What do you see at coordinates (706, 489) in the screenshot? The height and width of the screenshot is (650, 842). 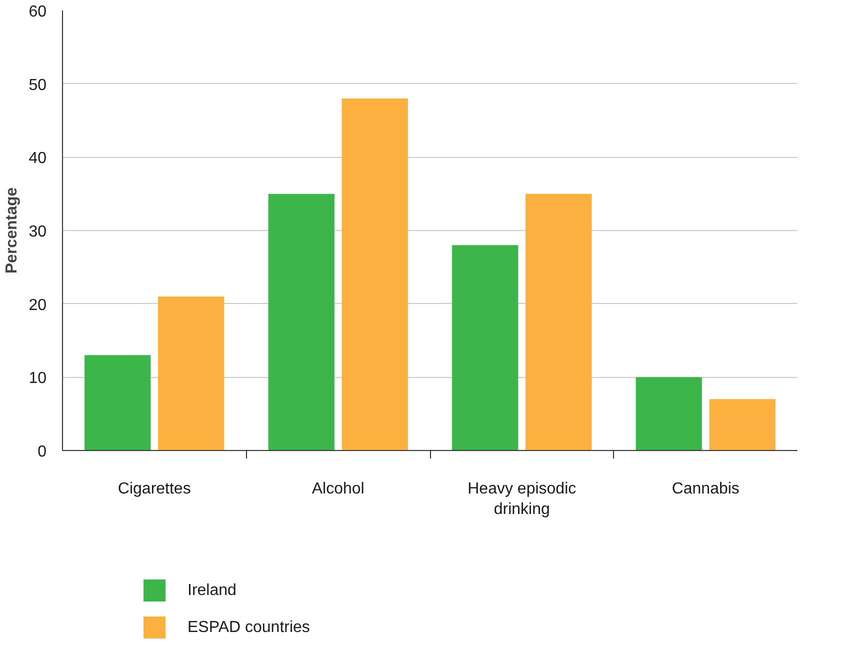 I see `x-tick-label: Cannabis` at bounding box center [706, 489].